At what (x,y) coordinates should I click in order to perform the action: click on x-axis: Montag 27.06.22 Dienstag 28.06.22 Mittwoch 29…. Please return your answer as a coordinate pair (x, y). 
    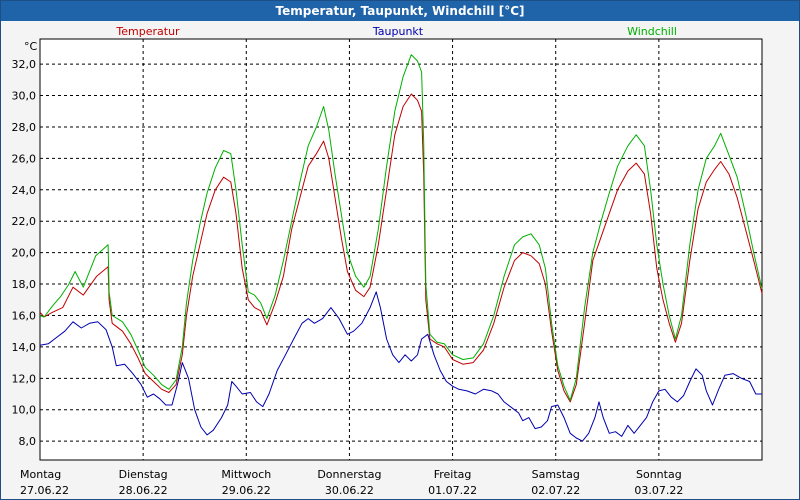
    Looking at the image, I should click on (351, 482).